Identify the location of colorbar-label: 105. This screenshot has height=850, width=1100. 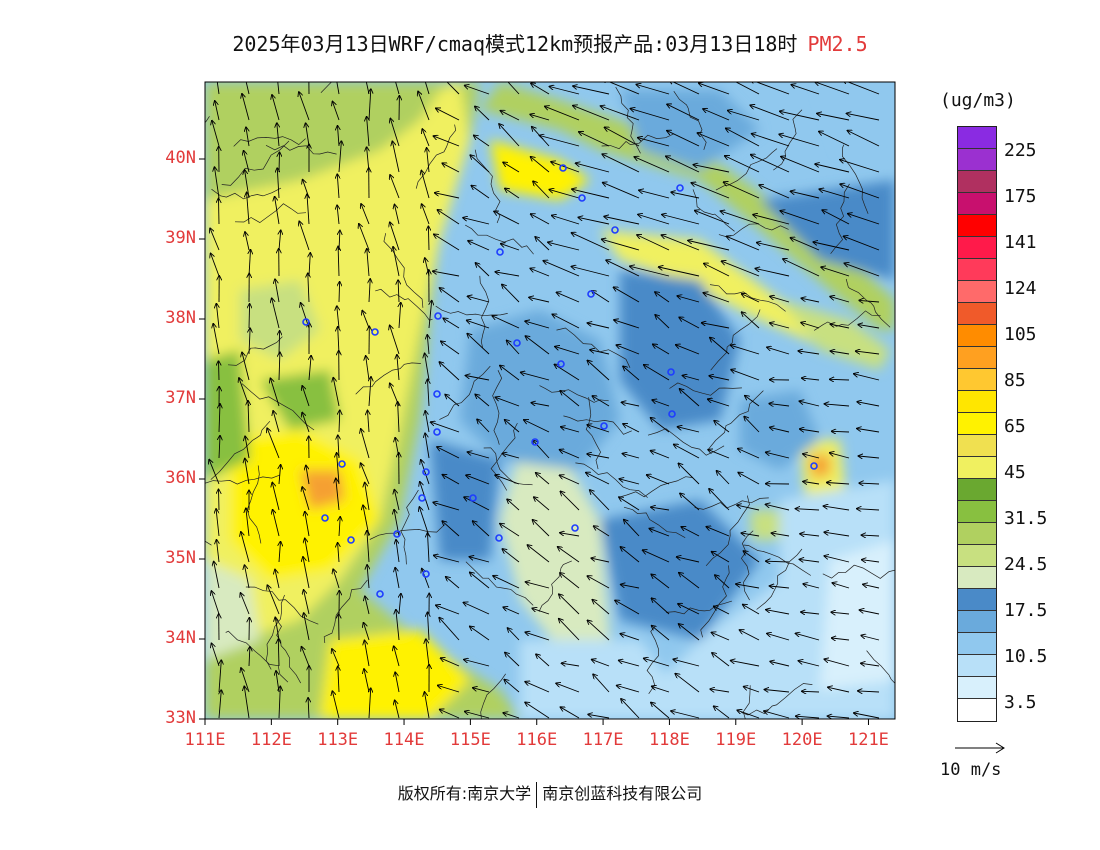
(1020, 334).